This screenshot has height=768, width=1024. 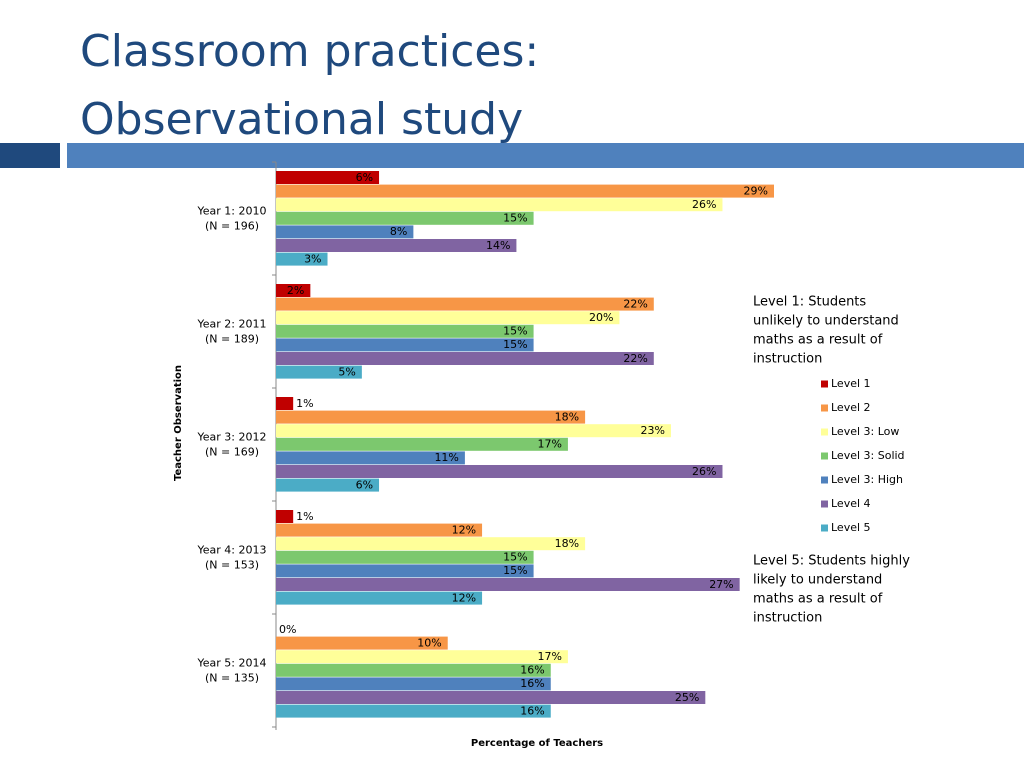 I want to click on legend-label: Level 3: Low, so click(x=865, y=431).